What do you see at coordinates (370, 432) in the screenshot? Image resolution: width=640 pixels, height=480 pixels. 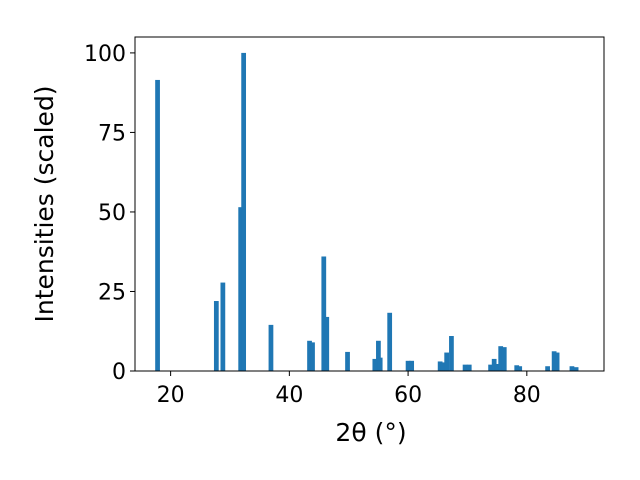 I see `x-axis-label: 2θ (°)` at bounding box center [370, 432].